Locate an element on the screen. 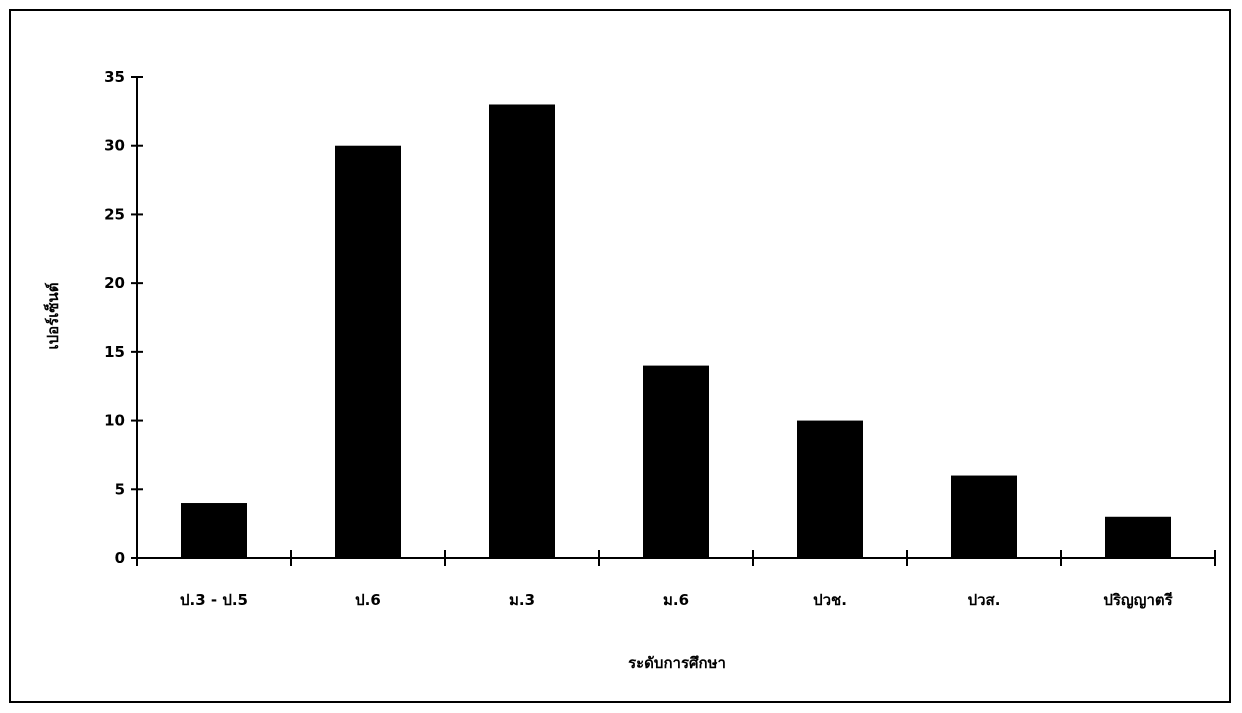 This screenshot has height=713, width=1242. x-tick-label: ป.3 - ป.5 is located at coordinates (214, 600).